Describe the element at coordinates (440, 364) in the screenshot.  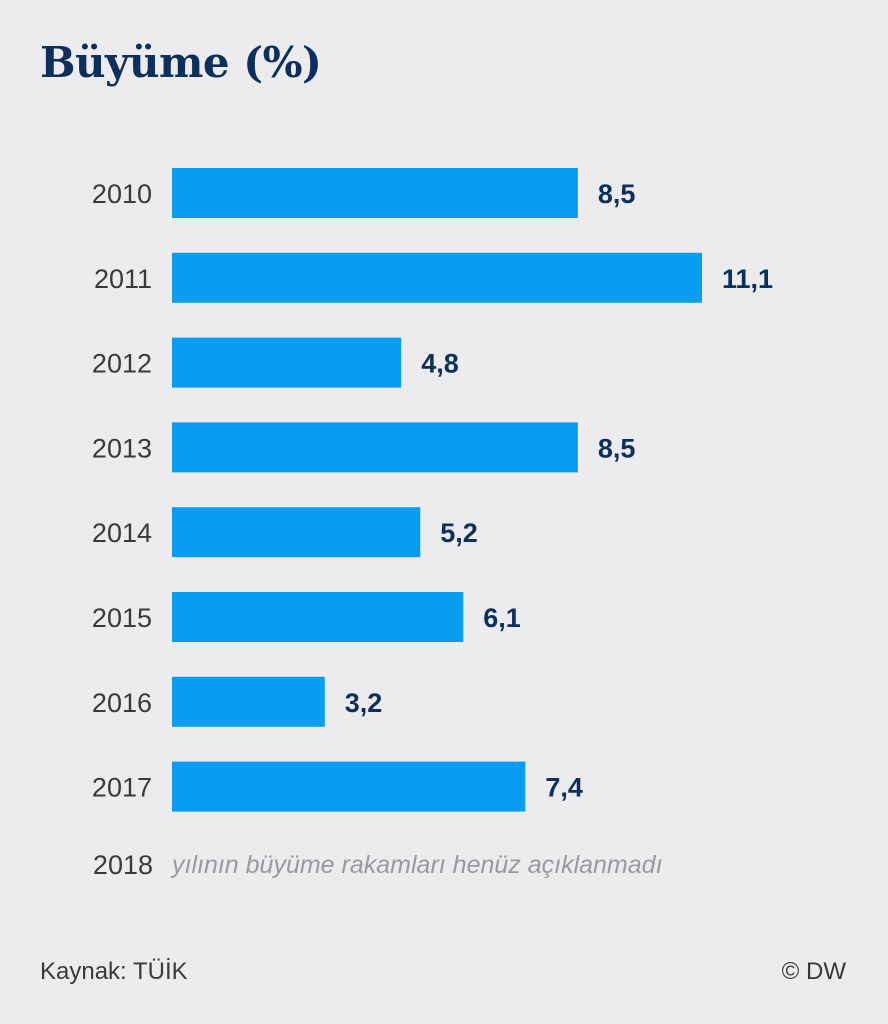
I see `value-label-2012: 4,8` at that location.